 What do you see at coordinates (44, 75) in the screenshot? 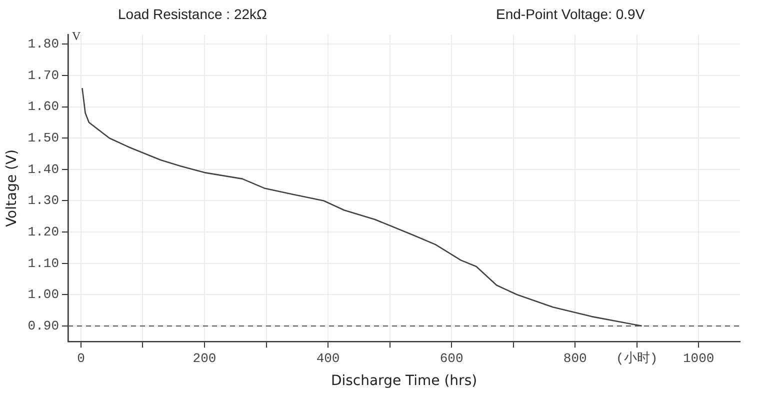
I see `y-tick-label: 1.70` at bounding box center [44, 75].